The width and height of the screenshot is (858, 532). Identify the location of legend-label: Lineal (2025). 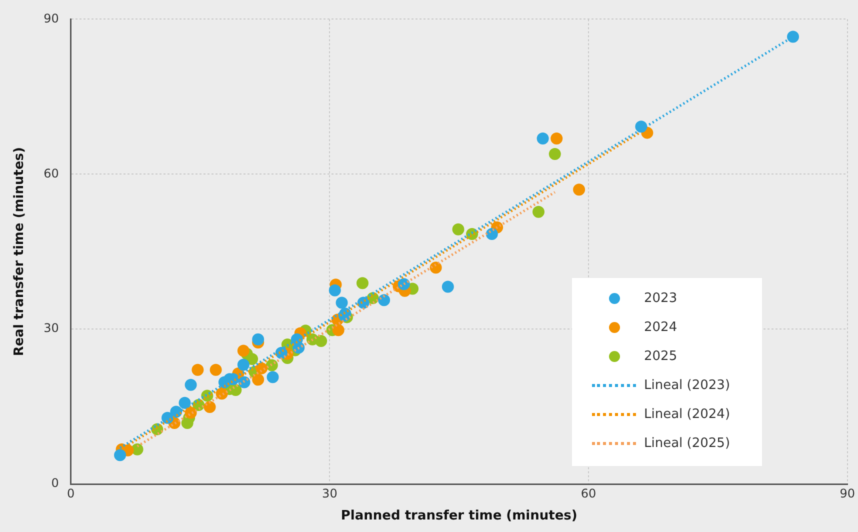
(688, 443).